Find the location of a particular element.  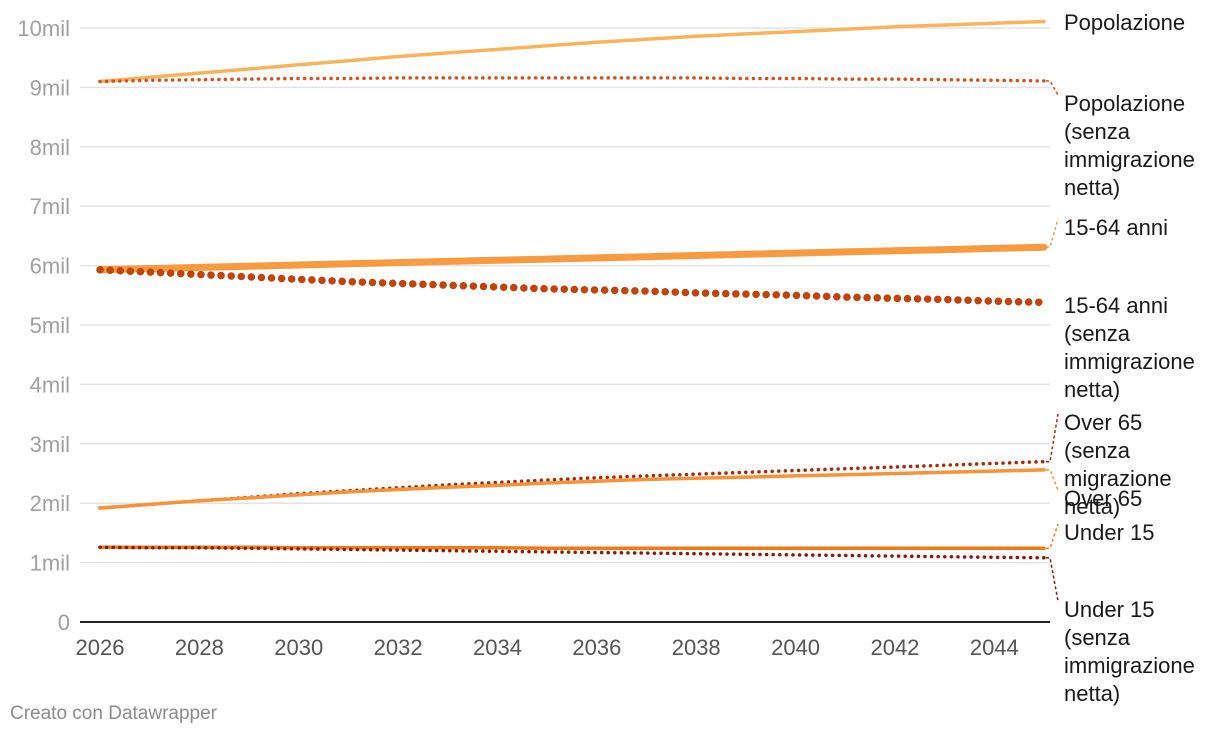

y-tick-label: 5mil is located at coordinates (50, 325).